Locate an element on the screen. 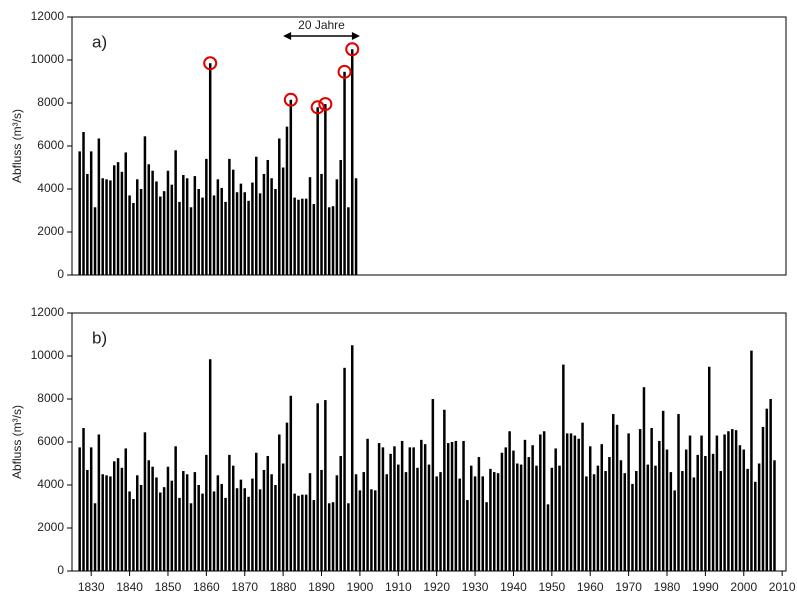 The image size is (797, 601). arrow-head is located at coordinates (355, 36).